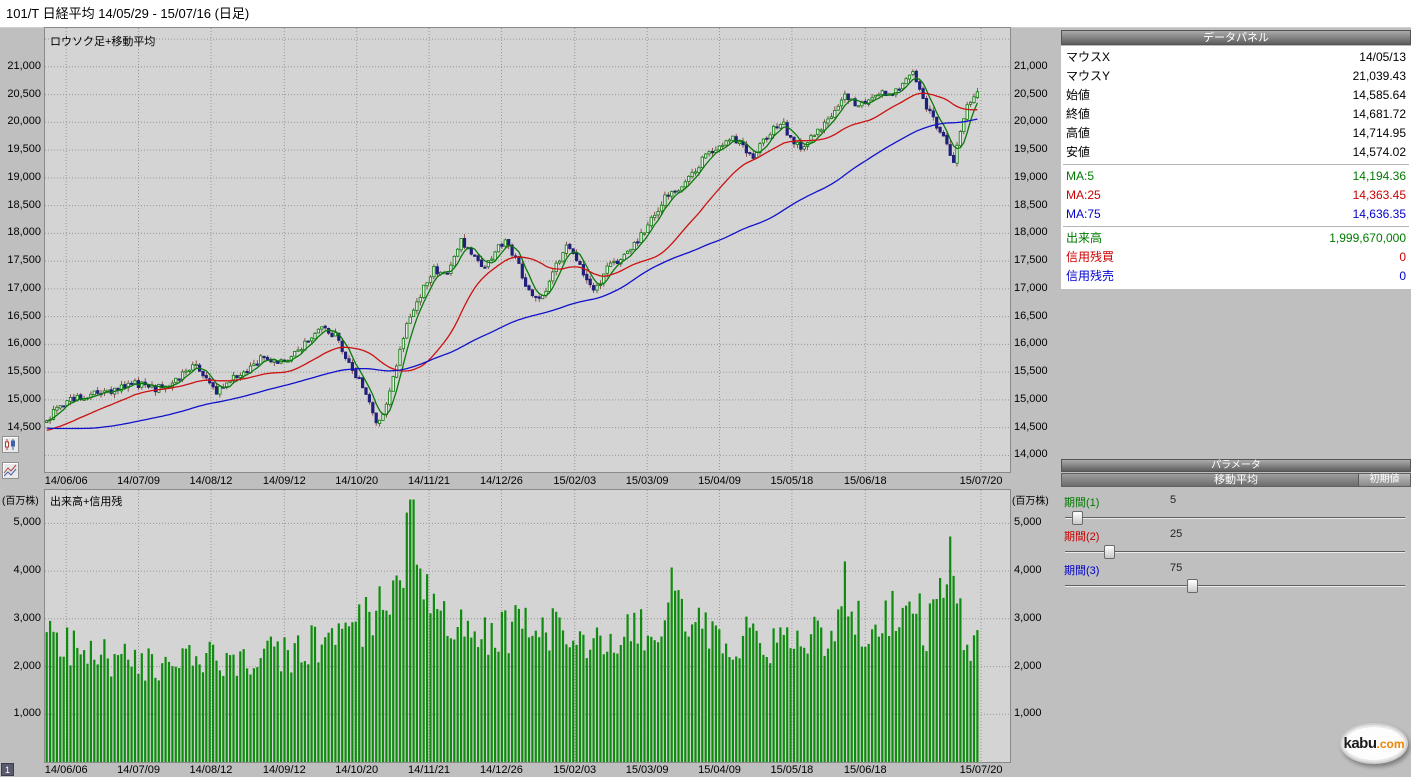  I want to click on price-axis-label-left: 18,500, so click(24, 204).